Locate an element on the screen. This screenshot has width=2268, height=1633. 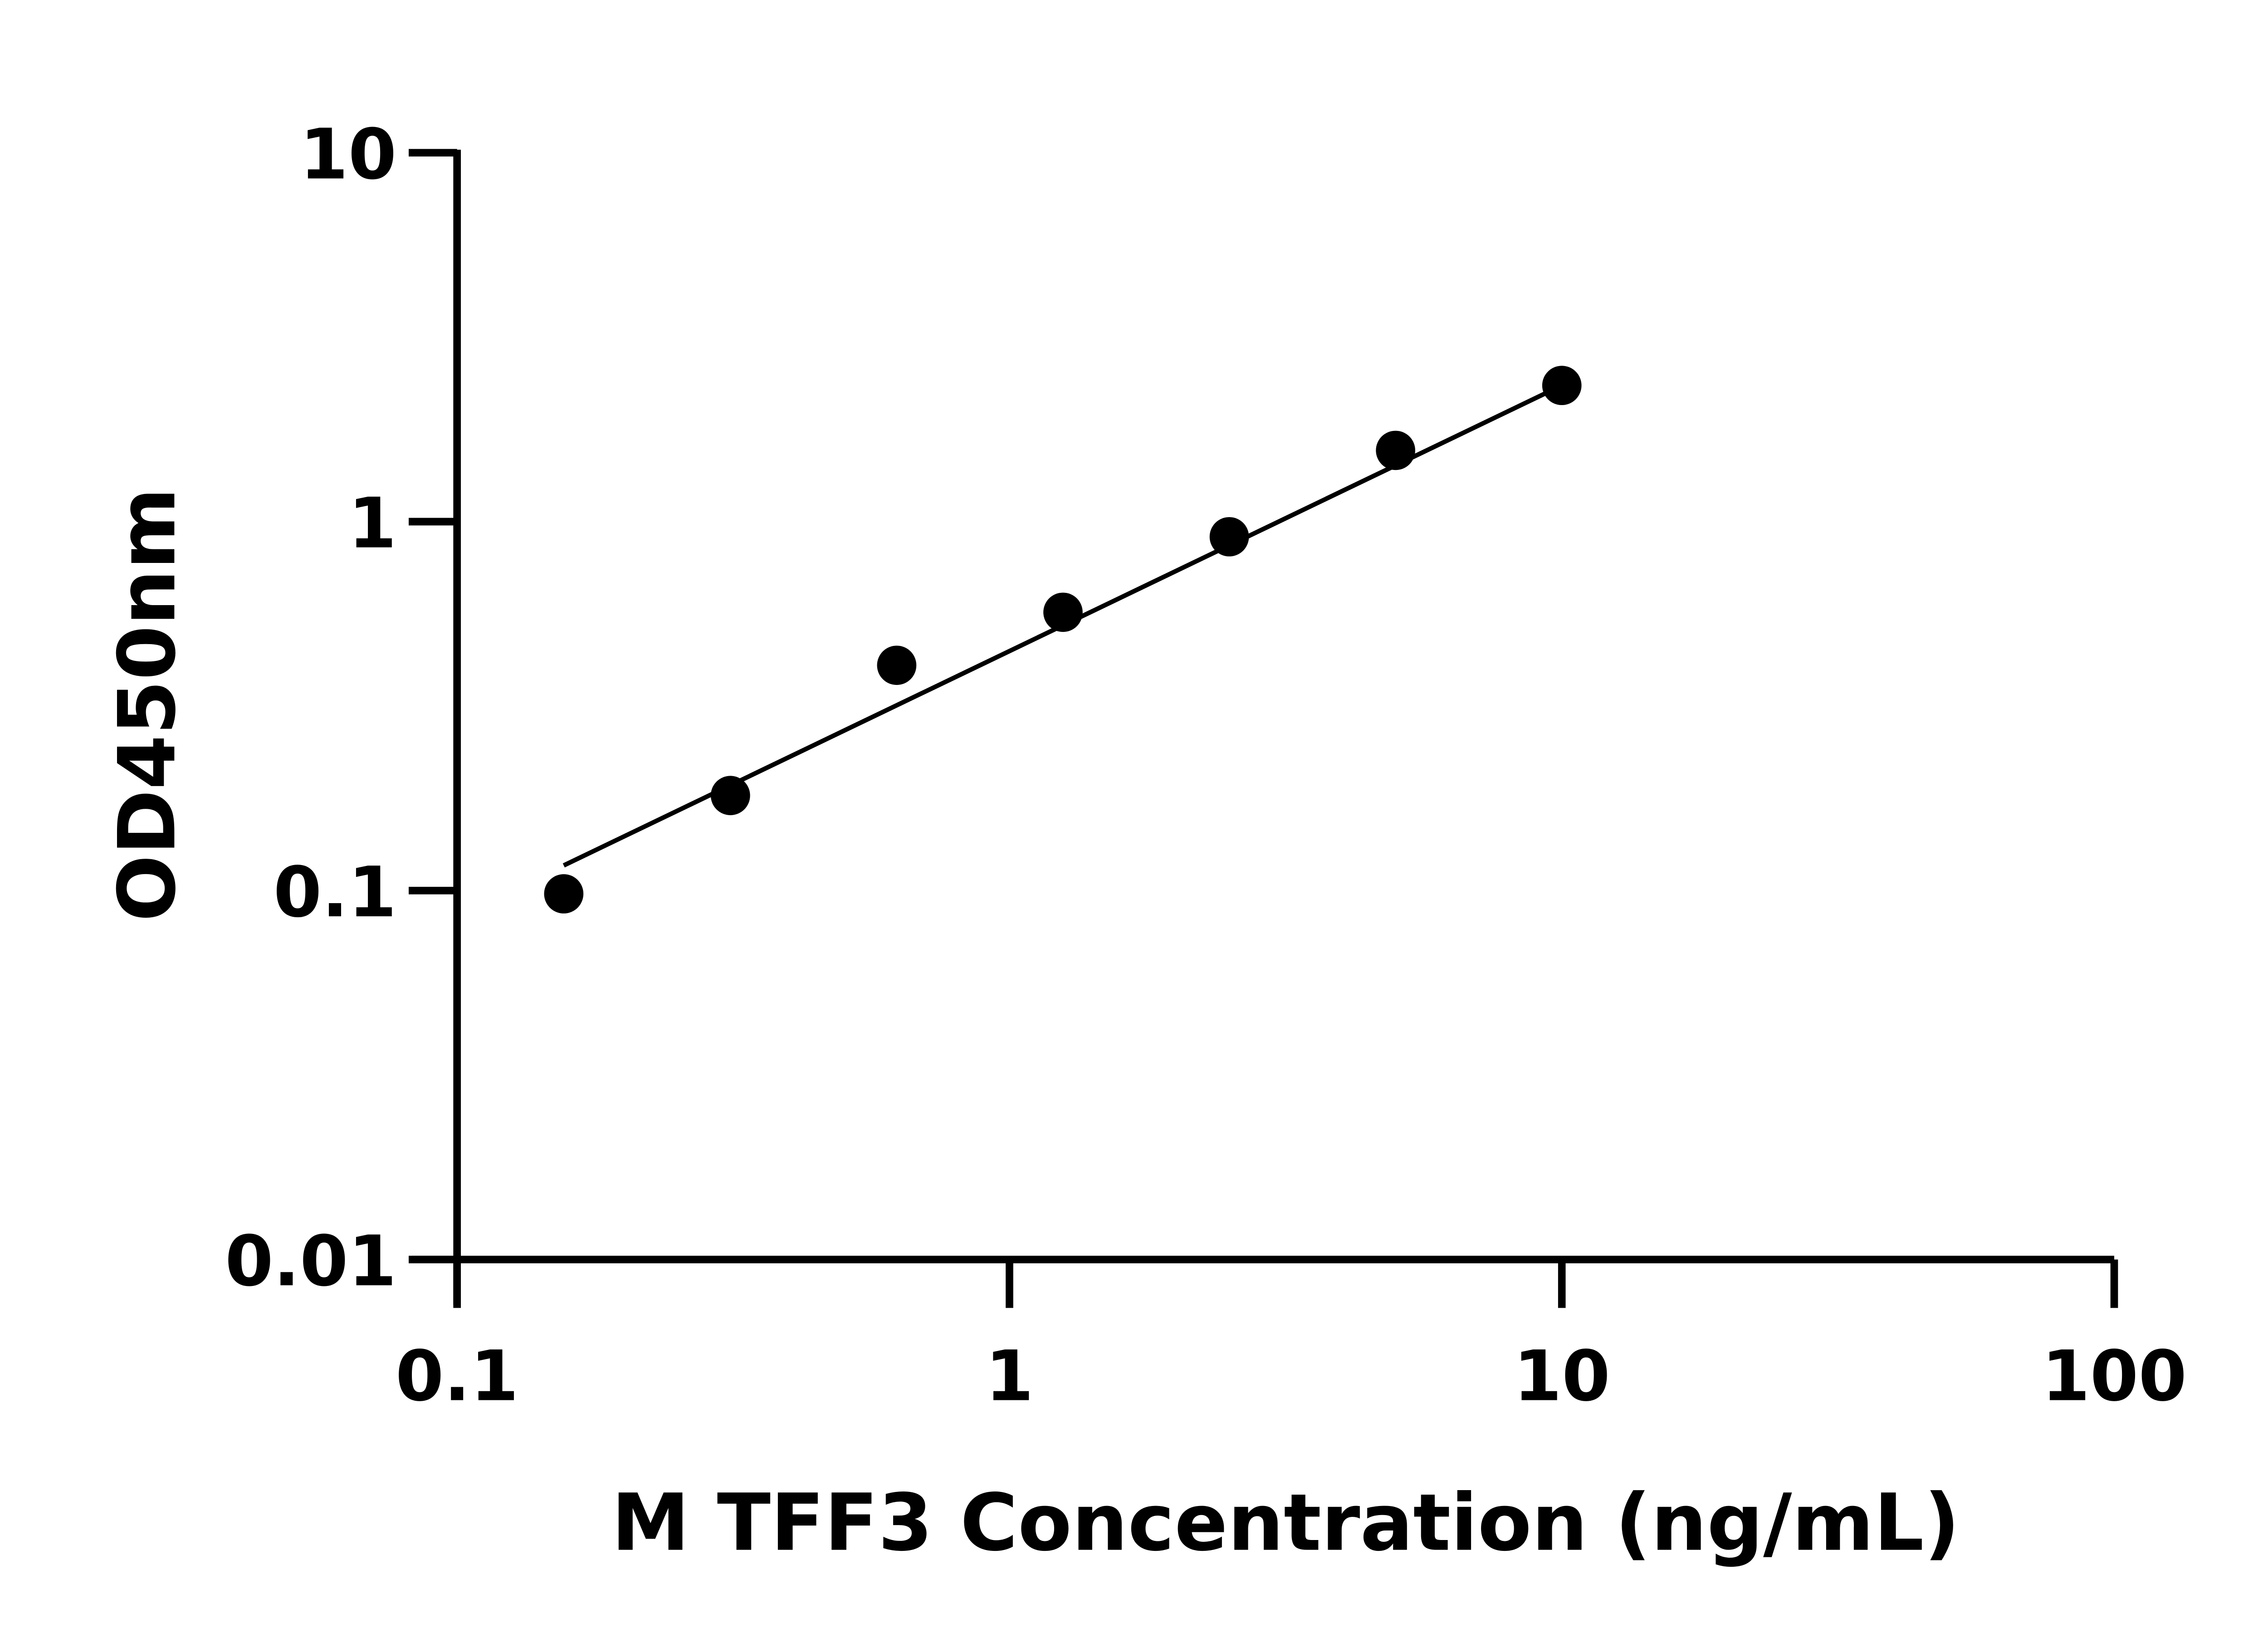
x-tick-label: 10 is located at coordinates (1562, 1376).